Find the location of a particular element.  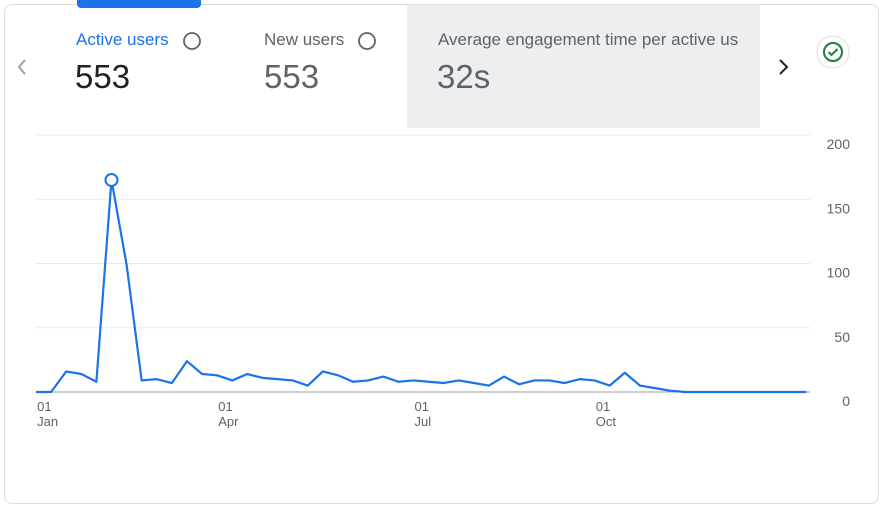

selected-indicator is located at coordinates (139, 4).